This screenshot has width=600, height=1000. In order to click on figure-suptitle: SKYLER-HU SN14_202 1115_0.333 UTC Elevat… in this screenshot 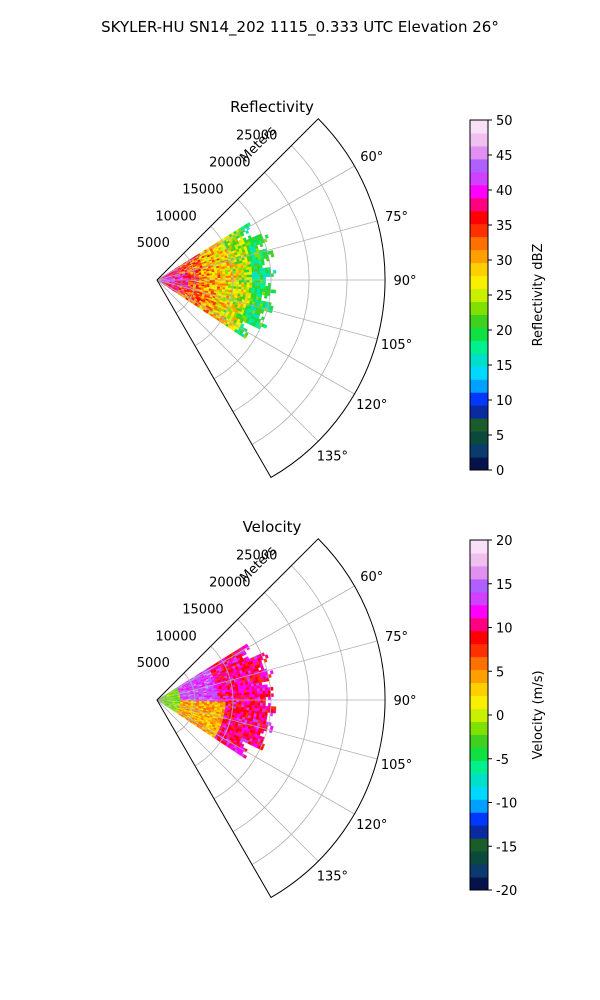, I will do `click(300, 27)`.